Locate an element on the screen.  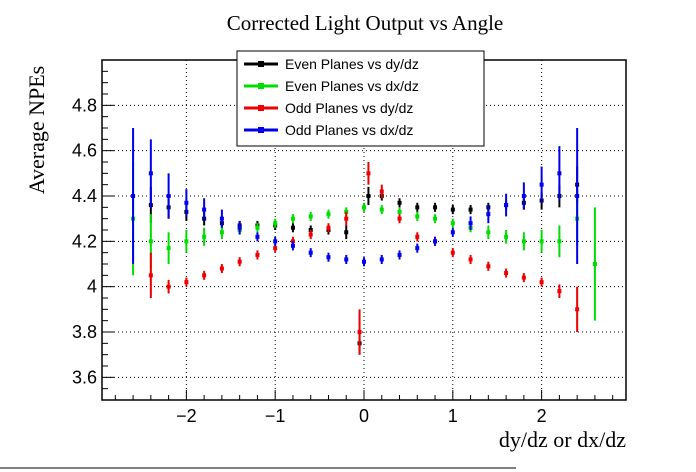
y-tick-label: 4 is located at coordinates (92, 287).